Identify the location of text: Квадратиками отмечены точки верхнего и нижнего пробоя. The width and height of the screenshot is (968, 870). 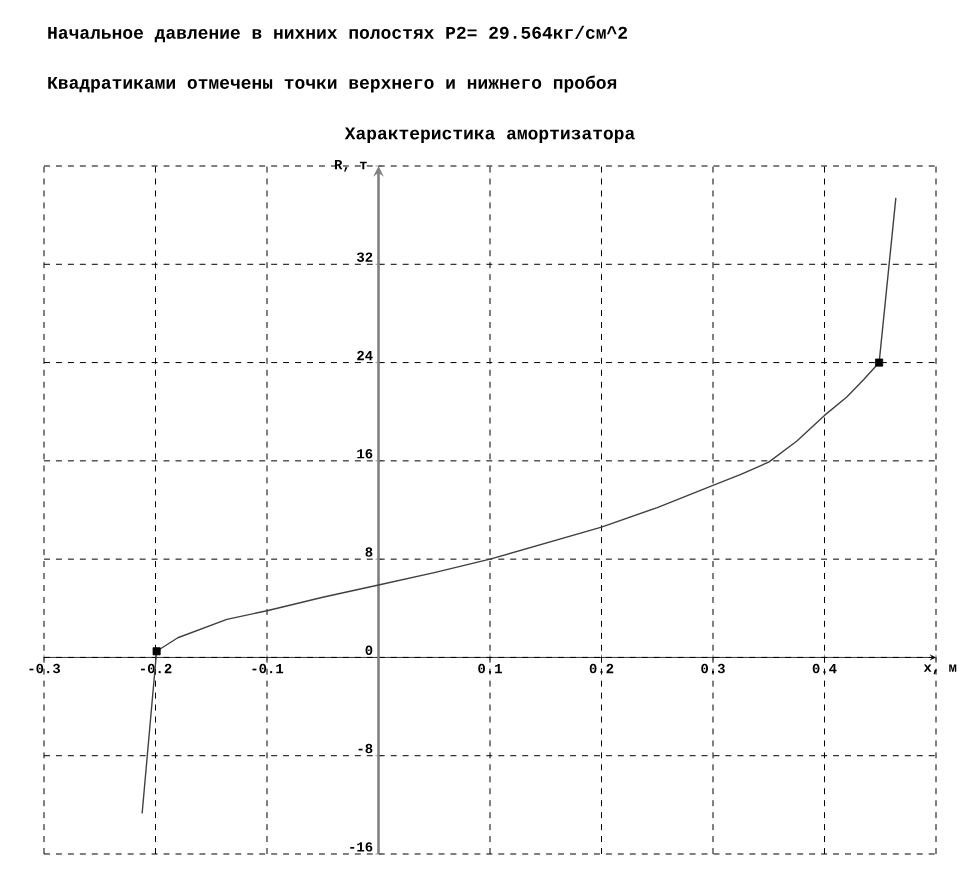
(332, 84).